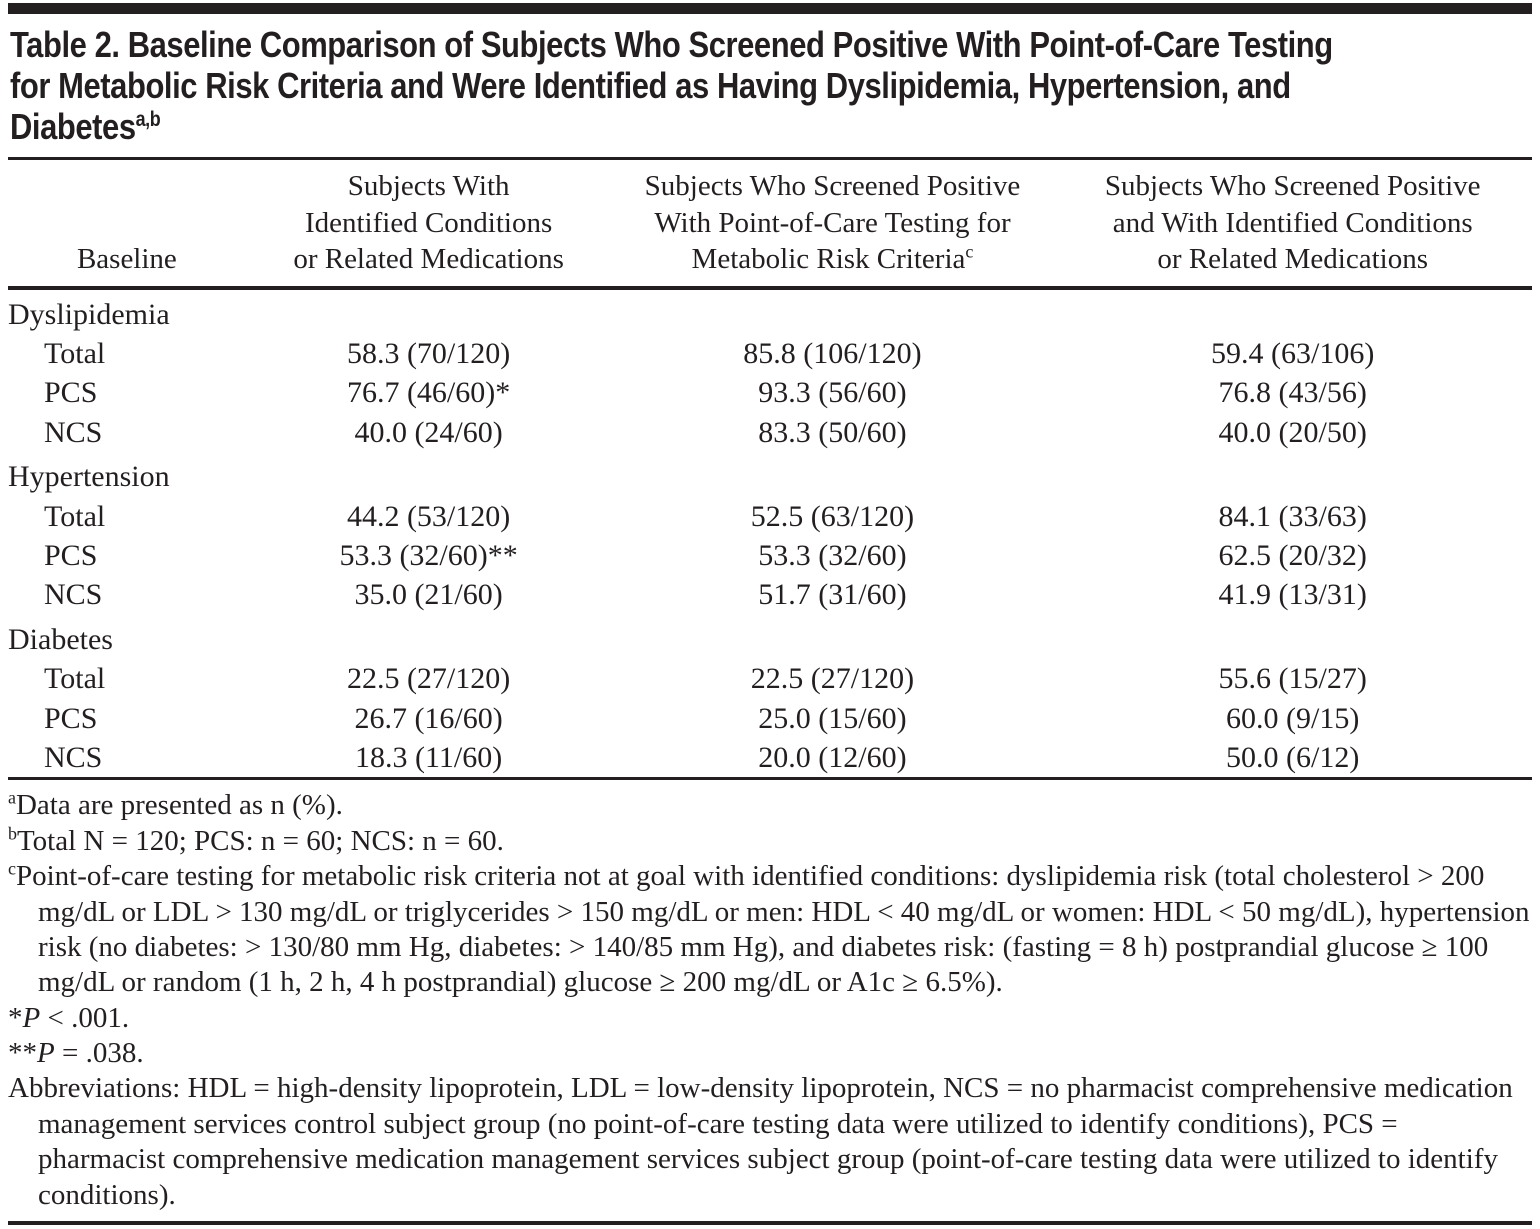 The image size is (1540, 1229). What do you see at coordinates (22, 1053) in the screenshot?
I see `double-star-marker: **` at bounding box center [22, 1053].